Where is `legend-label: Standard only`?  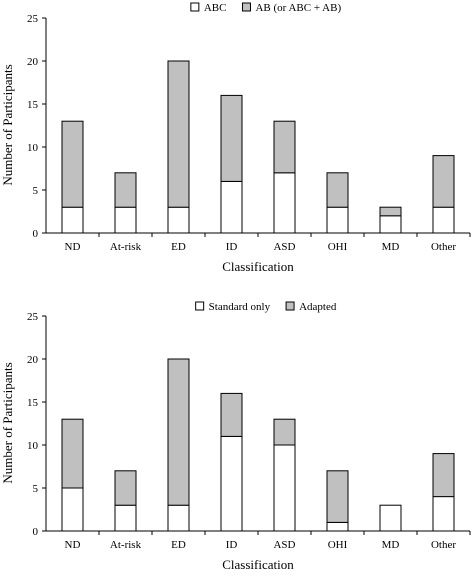 legend-label: Standard only is located at coordinates (240, 307).